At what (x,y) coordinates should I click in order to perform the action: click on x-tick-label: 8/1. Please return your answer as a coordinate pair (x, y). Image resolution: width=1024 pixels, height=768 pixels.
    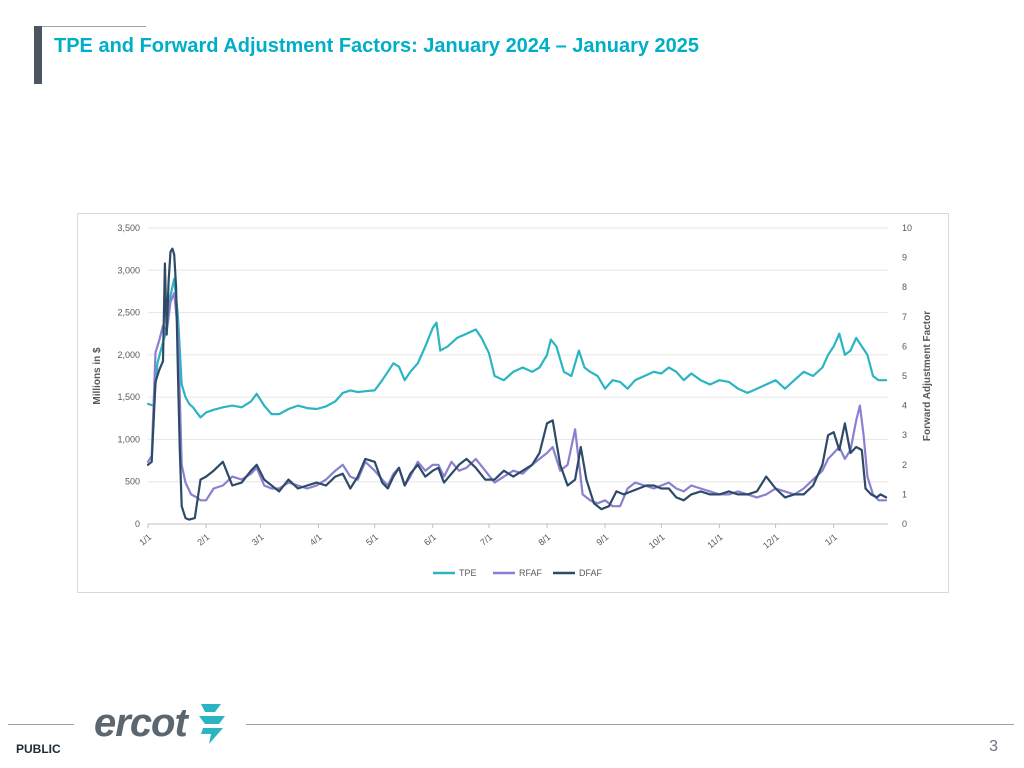
    Looking at the image, I should click on (544, 540).